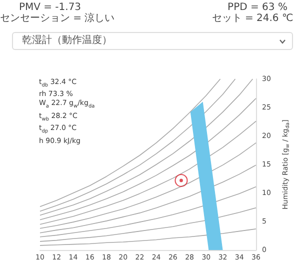 Image resolution: width=300 pixels, height=263 pixels. Describe the element at coordinates (252, 18) in the screenshot. I see `text: セット = 24.6 ℃` at that location.